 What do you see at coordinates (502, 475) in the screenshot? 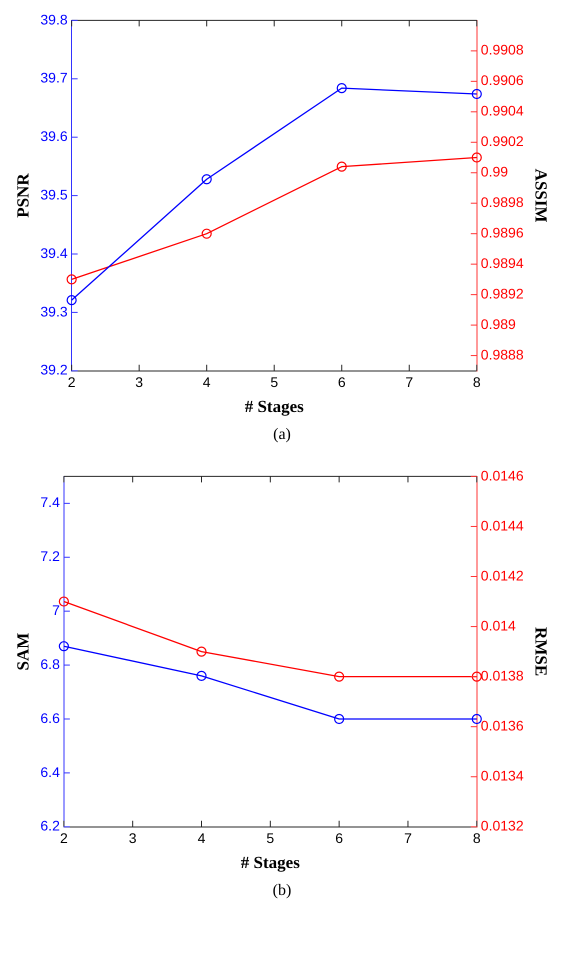
I see `y2-tick-label: 0.0146` at bounding box center [502, 475].